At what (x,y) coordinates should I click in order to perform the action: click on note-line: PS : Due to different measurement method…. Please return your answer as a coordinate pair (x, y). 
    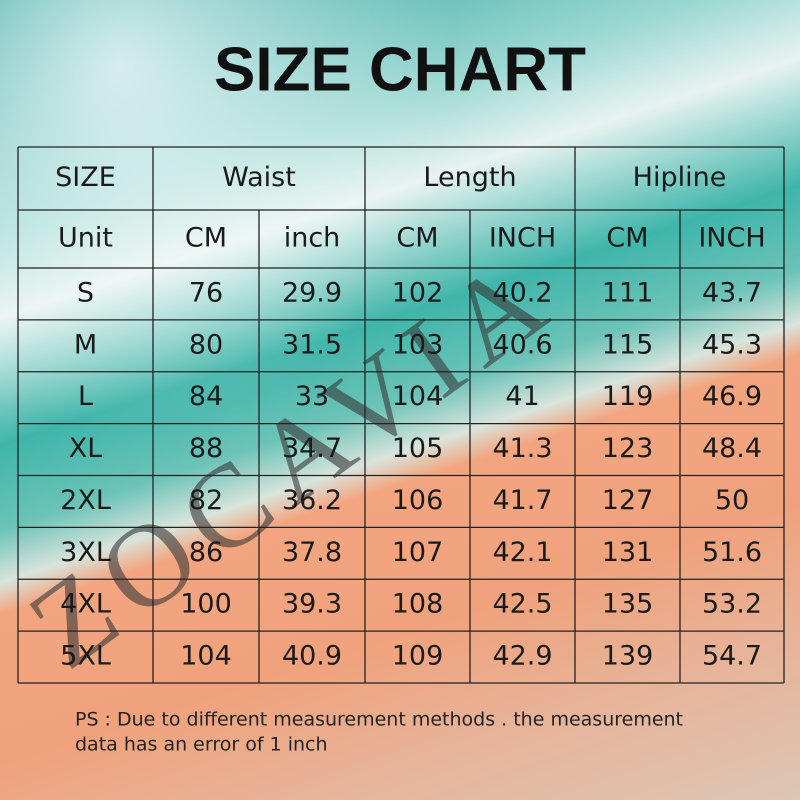
    Looking at the image, I should click on (379, 720).